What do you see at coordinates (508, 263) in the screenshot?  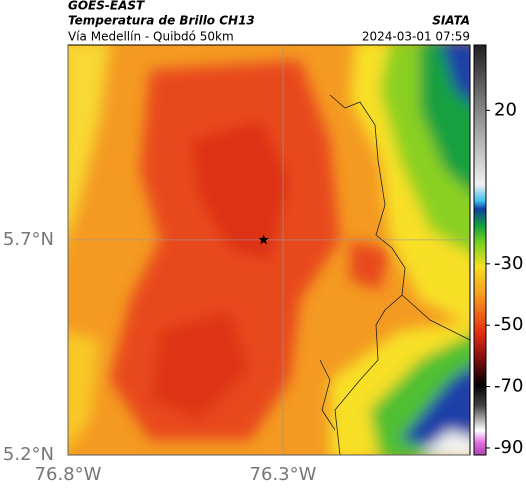 I see `colorbar-tick-label: -30` at bounding box center [508, 263].